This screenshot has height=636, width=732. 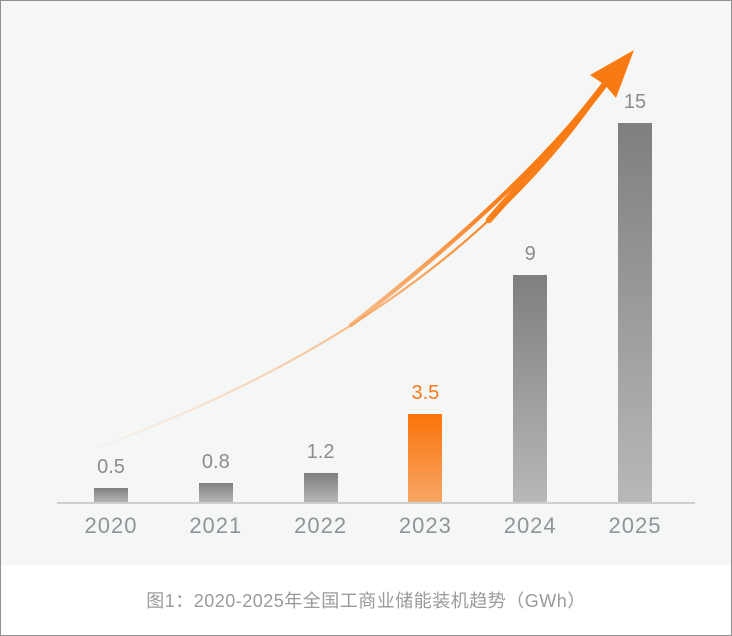 I want to click on x-axis-label-2023: 2023, so click(x=425, y=525).